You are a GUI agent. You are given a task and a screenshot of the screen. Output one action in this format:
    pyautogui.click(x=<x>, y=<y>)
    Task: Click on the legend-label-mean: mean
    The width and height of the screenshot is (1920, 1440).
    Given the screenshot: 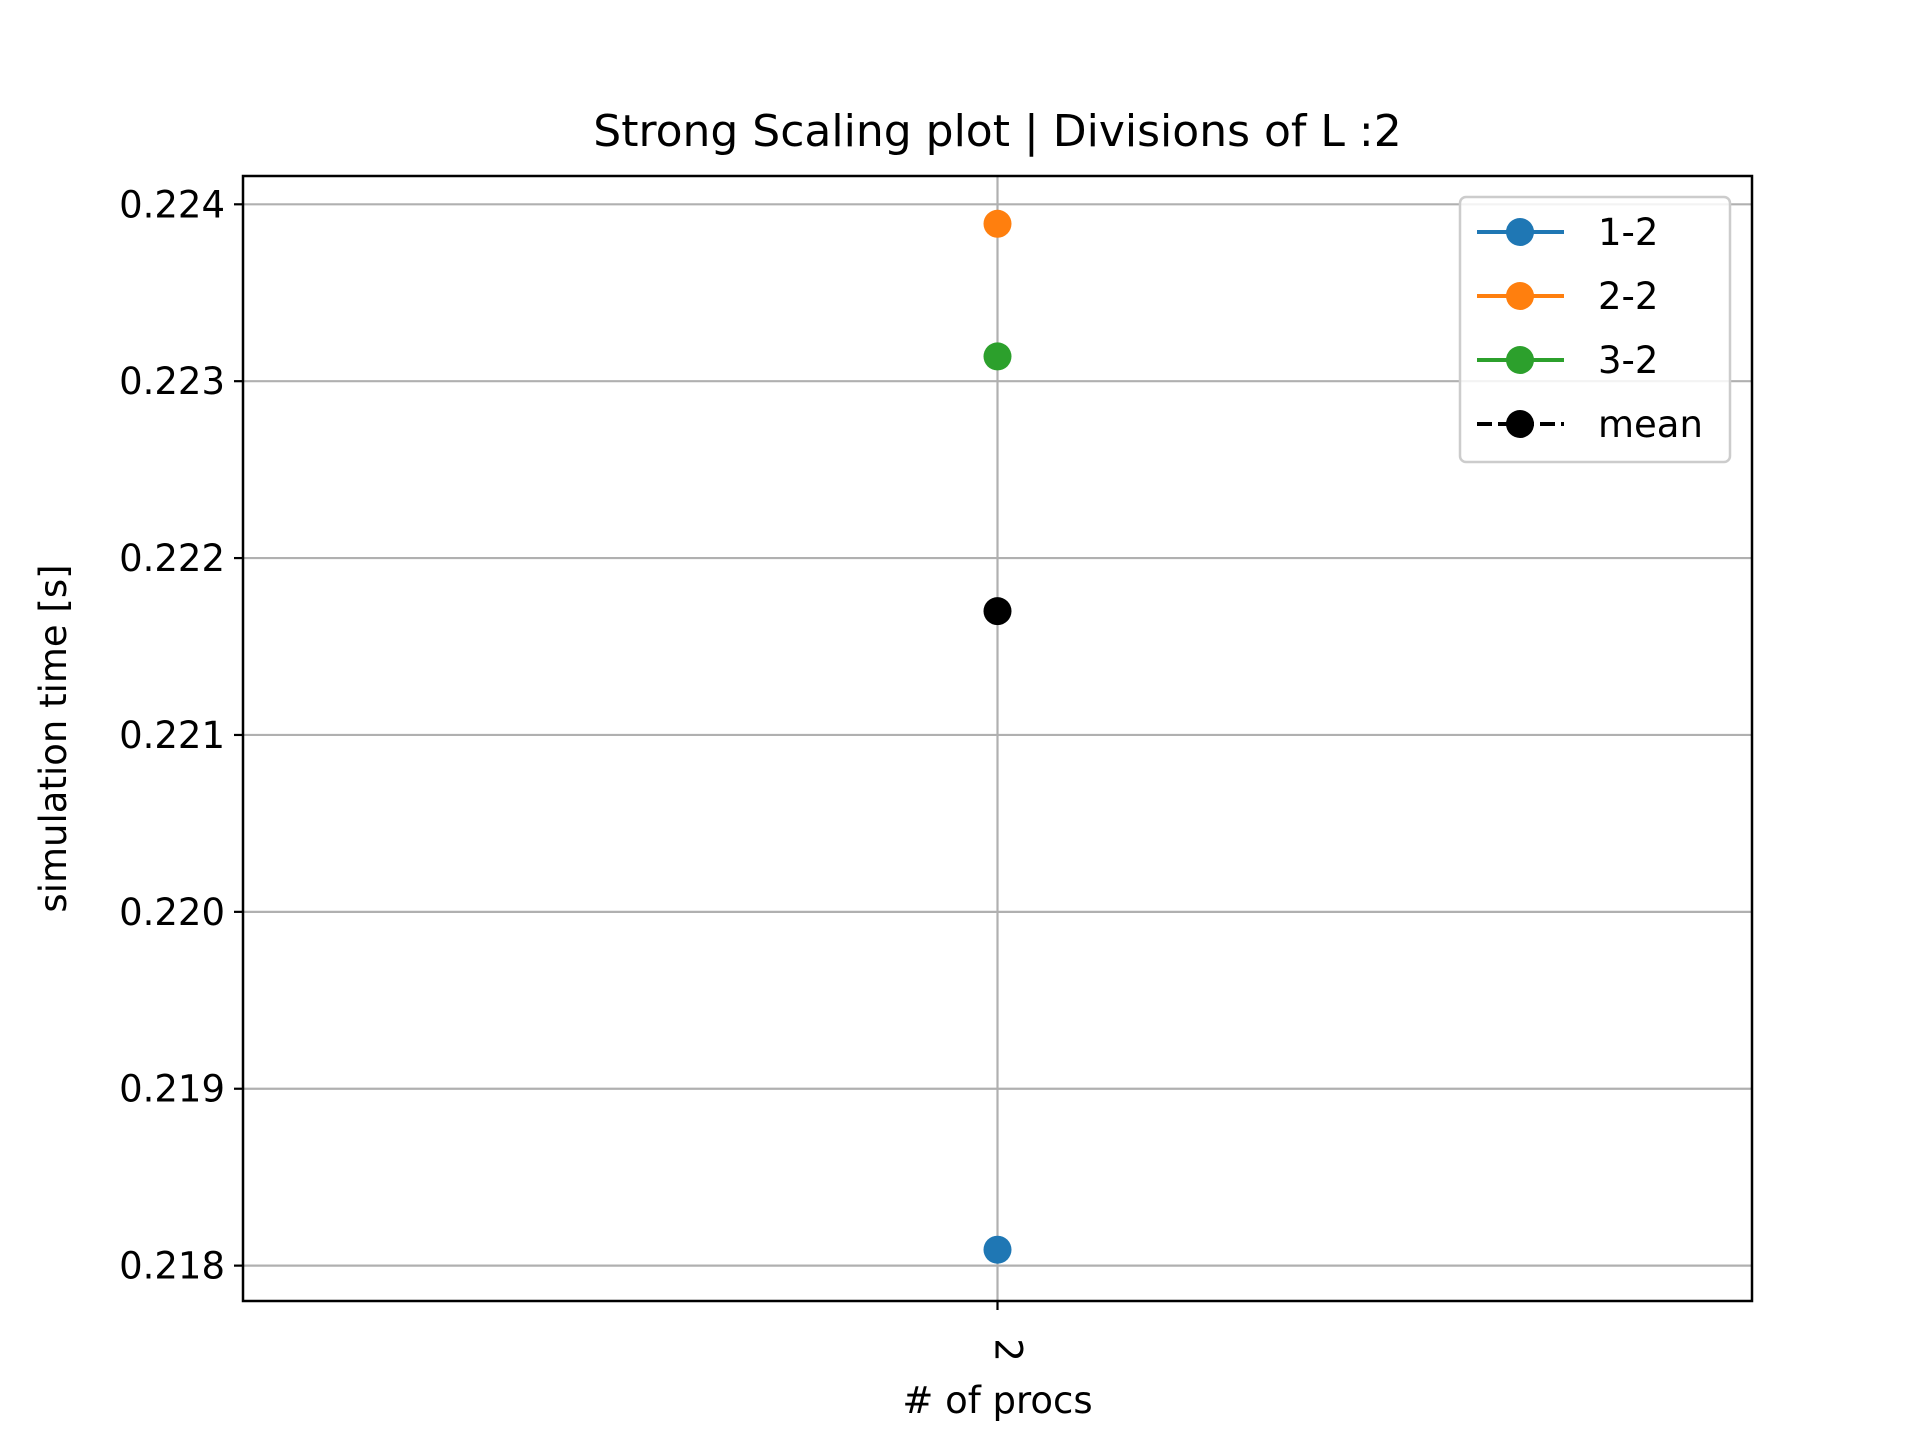 What is the action you would take?
    pyautogui.click(x=1650, y=424)
    